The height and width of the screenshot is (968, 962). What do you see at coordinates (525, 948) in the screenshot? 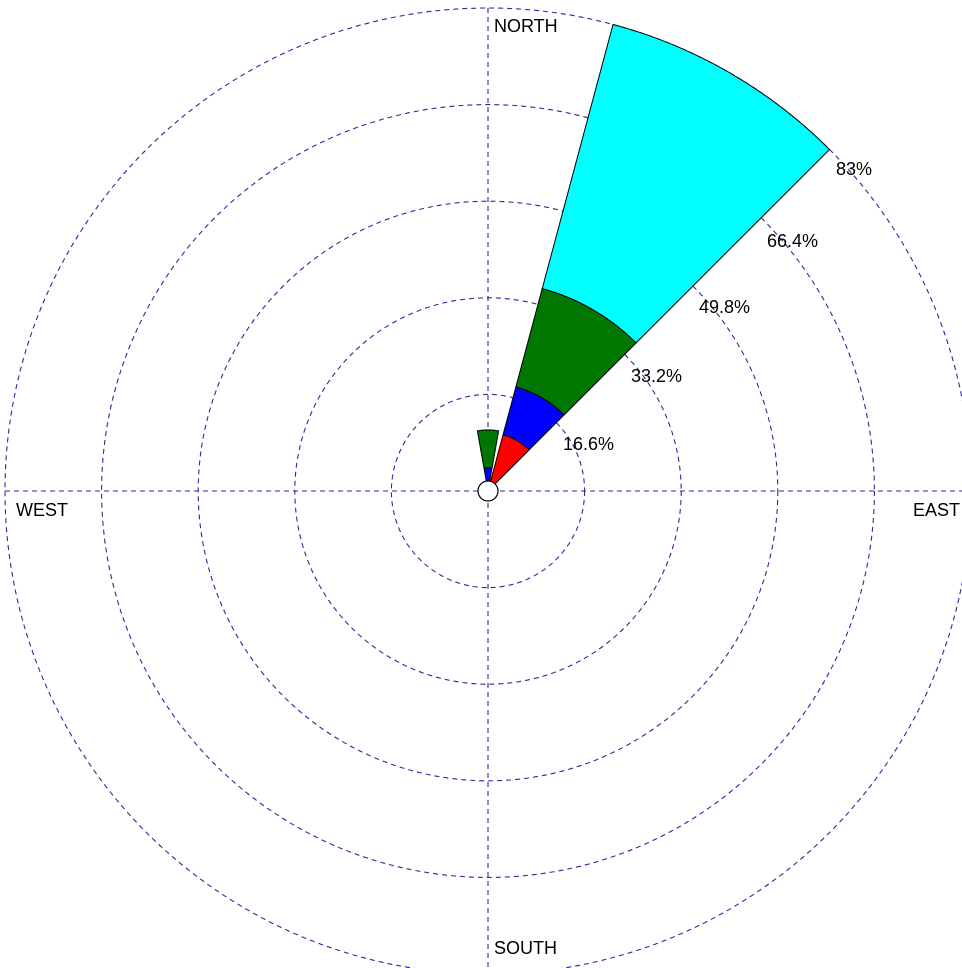
I see `south-label: SOUTH` at bounding box center [525, 948].